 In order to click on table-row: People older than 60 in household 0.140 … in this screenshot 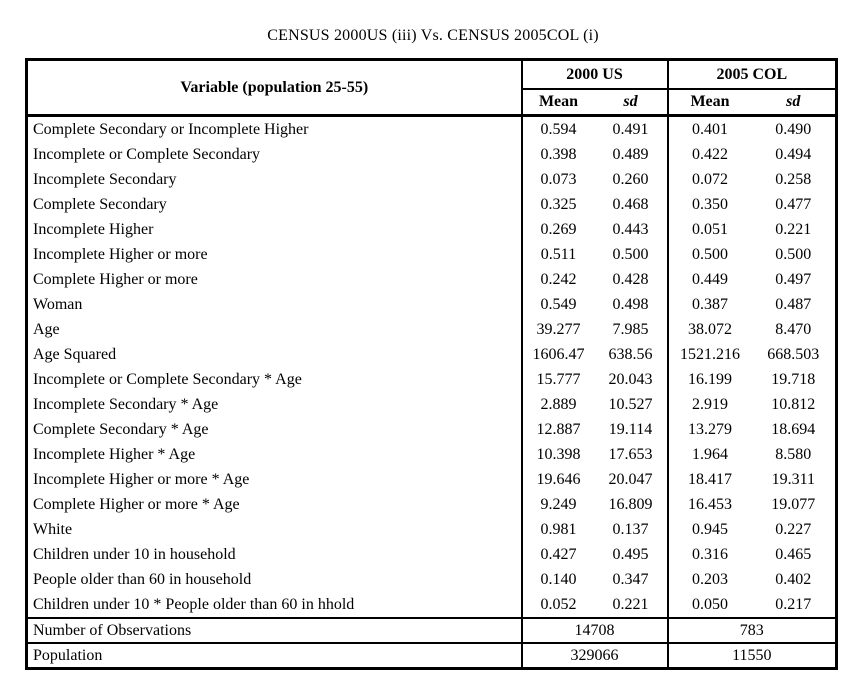, I will do `click(432, 579)`.